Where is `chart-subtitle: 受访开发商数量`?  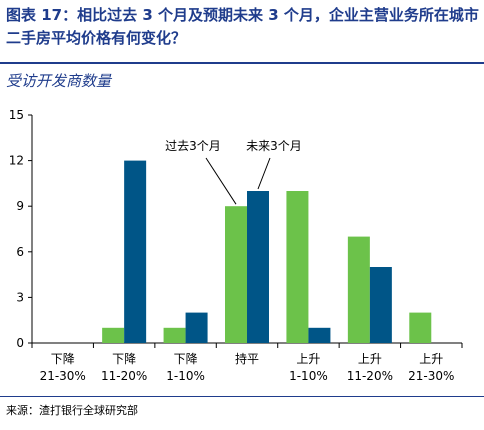 chart-subtitle: 受访开发商数量 is located at coordinates (59, 81).